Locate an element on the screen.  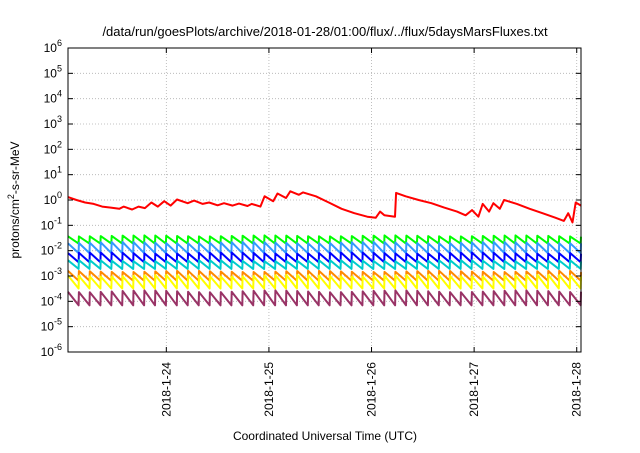
y-tick-label: 10⁻⁴ is located at coordinates (51, 299).